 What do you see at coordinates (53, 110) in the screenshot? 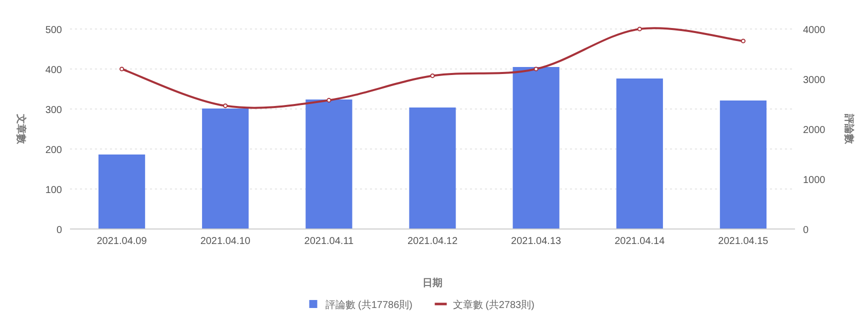
I see `y-tick-label: 300` at bounding box center [53, 110].